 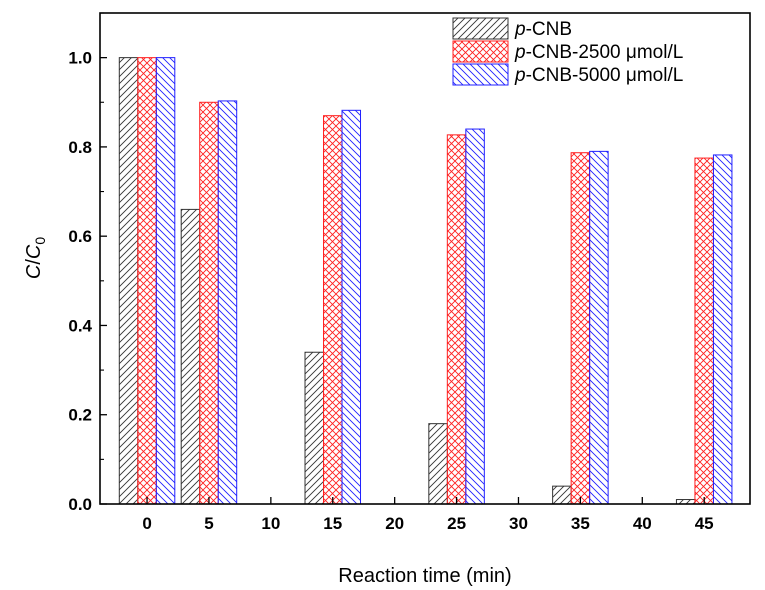 What do you see at coordinates (208, 523) in the screenshot?
I see `x-tick-label-5: 5` at bounding box center [208, 523].